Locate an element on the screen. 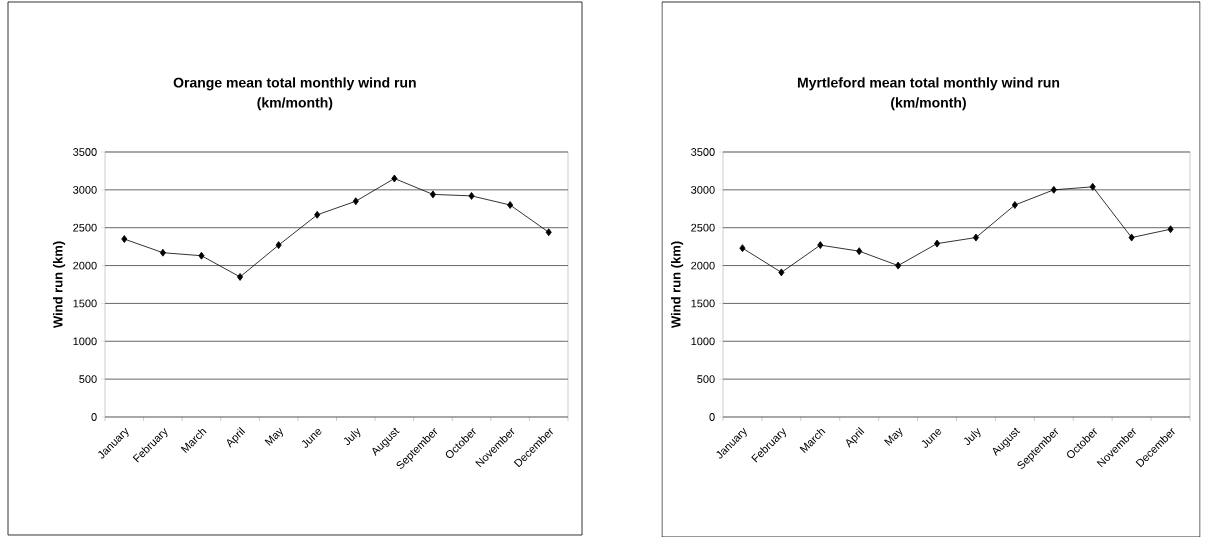 This screenshot has height=537, width=1208. chart-title: Myrtleford mean total monthly wind run (km/month) is located at coordinates (928, 94).